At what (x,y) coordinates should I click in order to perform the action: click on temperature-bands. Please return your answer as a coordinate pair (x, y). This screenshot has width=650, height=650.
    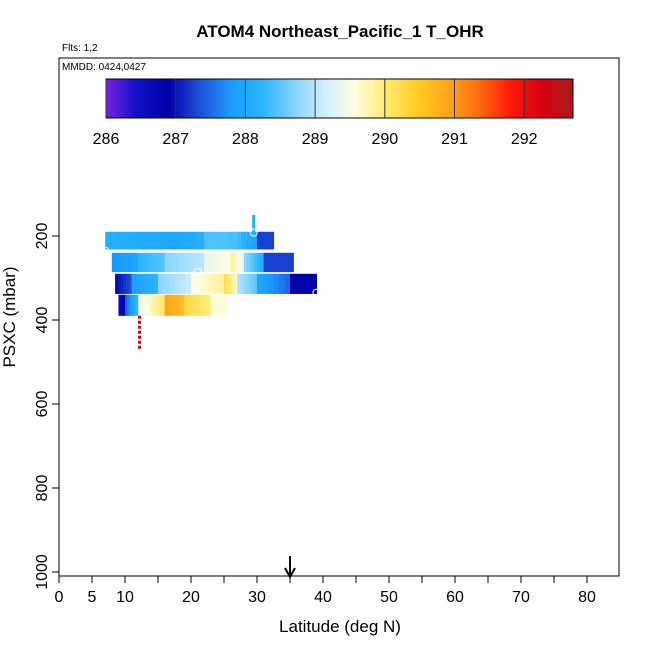
    Looking at the image, I should click on (211, 282).